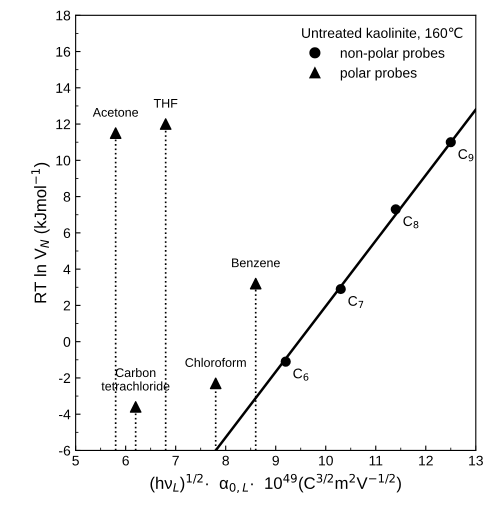 Image resolution: width=488 pixels, height=509 pixels. I want to click on x-tick-label: 13, so click(476, 461).